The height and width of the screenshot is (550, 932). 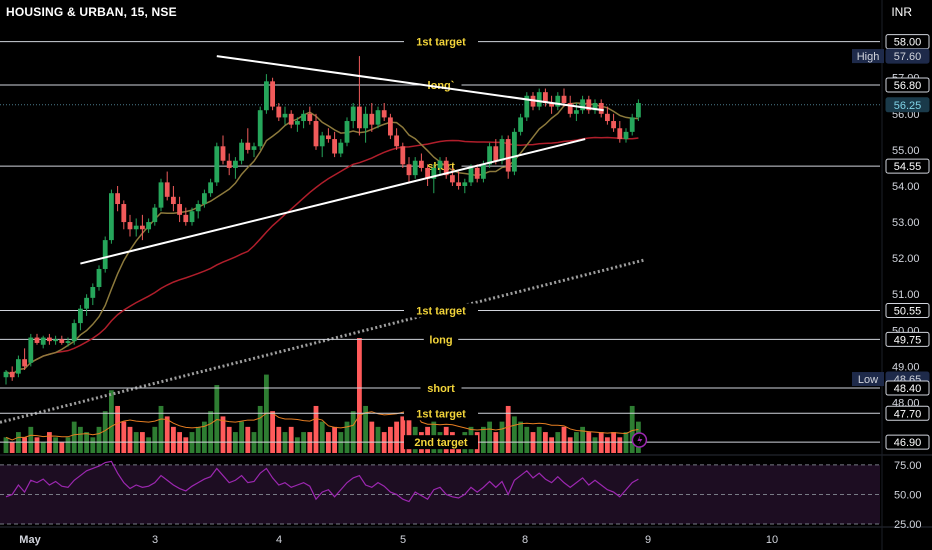 What do you see at coordinates (440, 494) in the screenshot?
I see `rsi-band` at bounding box center [440, 494].